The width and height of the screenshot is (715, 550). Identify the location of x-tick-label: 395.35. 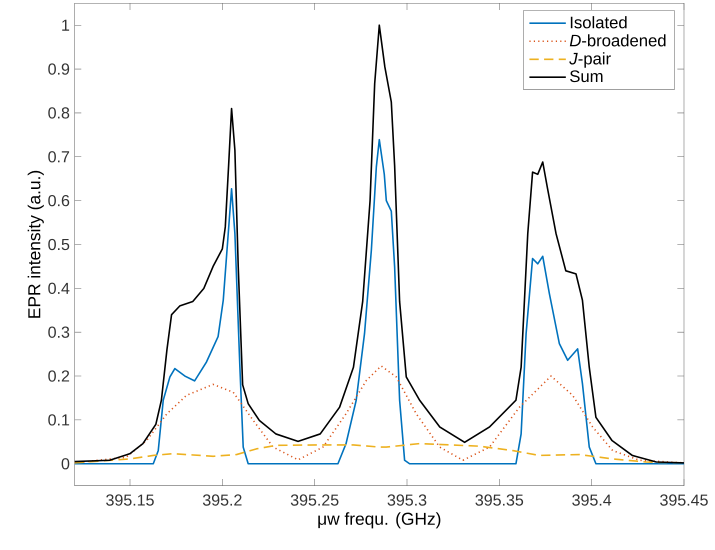
(499, 500).